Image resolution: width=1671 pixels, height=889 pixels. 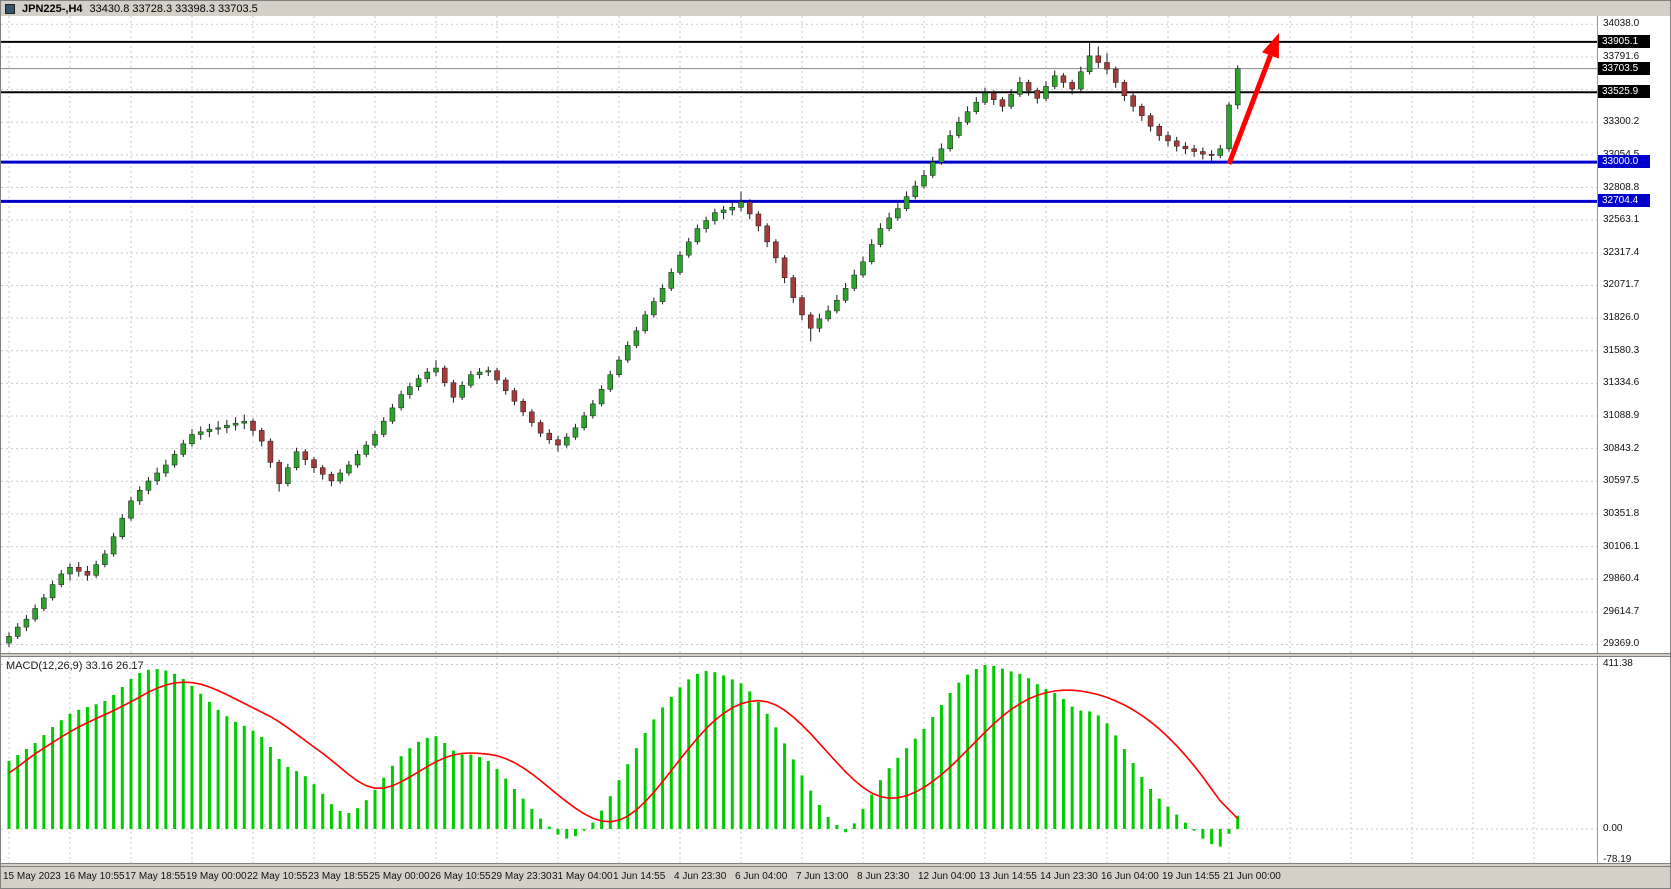 I want to click on panel-splitter, so click(x=835, y=655).